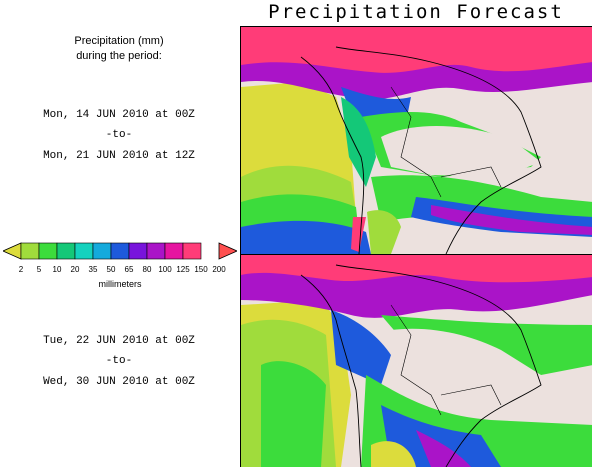 The width and height of the screenshot is (592, 467). I want to click on period1-separator: -to-, so click(119, 135).